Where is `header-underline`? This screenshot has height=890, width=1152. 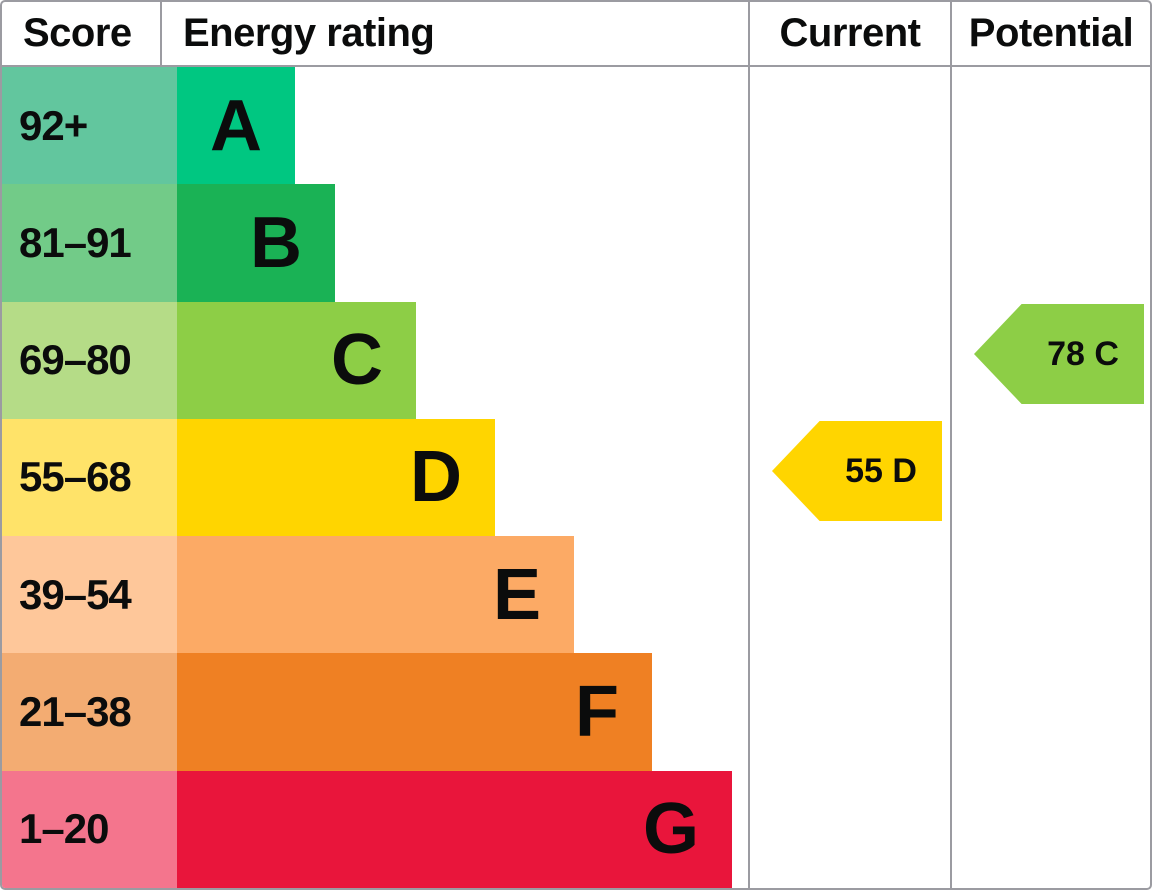
header-underline is located at coordinates (576, 66).